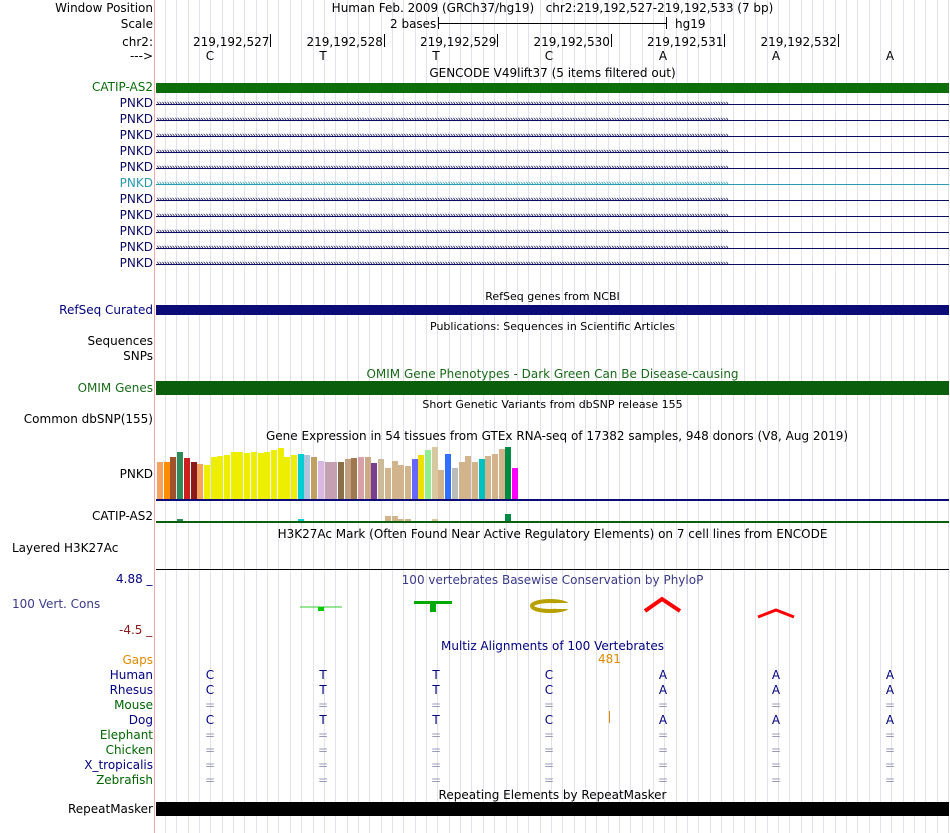 The height and width of the screenshot is (833, 950). What do you see at coordinates (106, 310) in the screenshot?
I see `refseq-label: RefSeq Curated` at bounding box center [106, 310].